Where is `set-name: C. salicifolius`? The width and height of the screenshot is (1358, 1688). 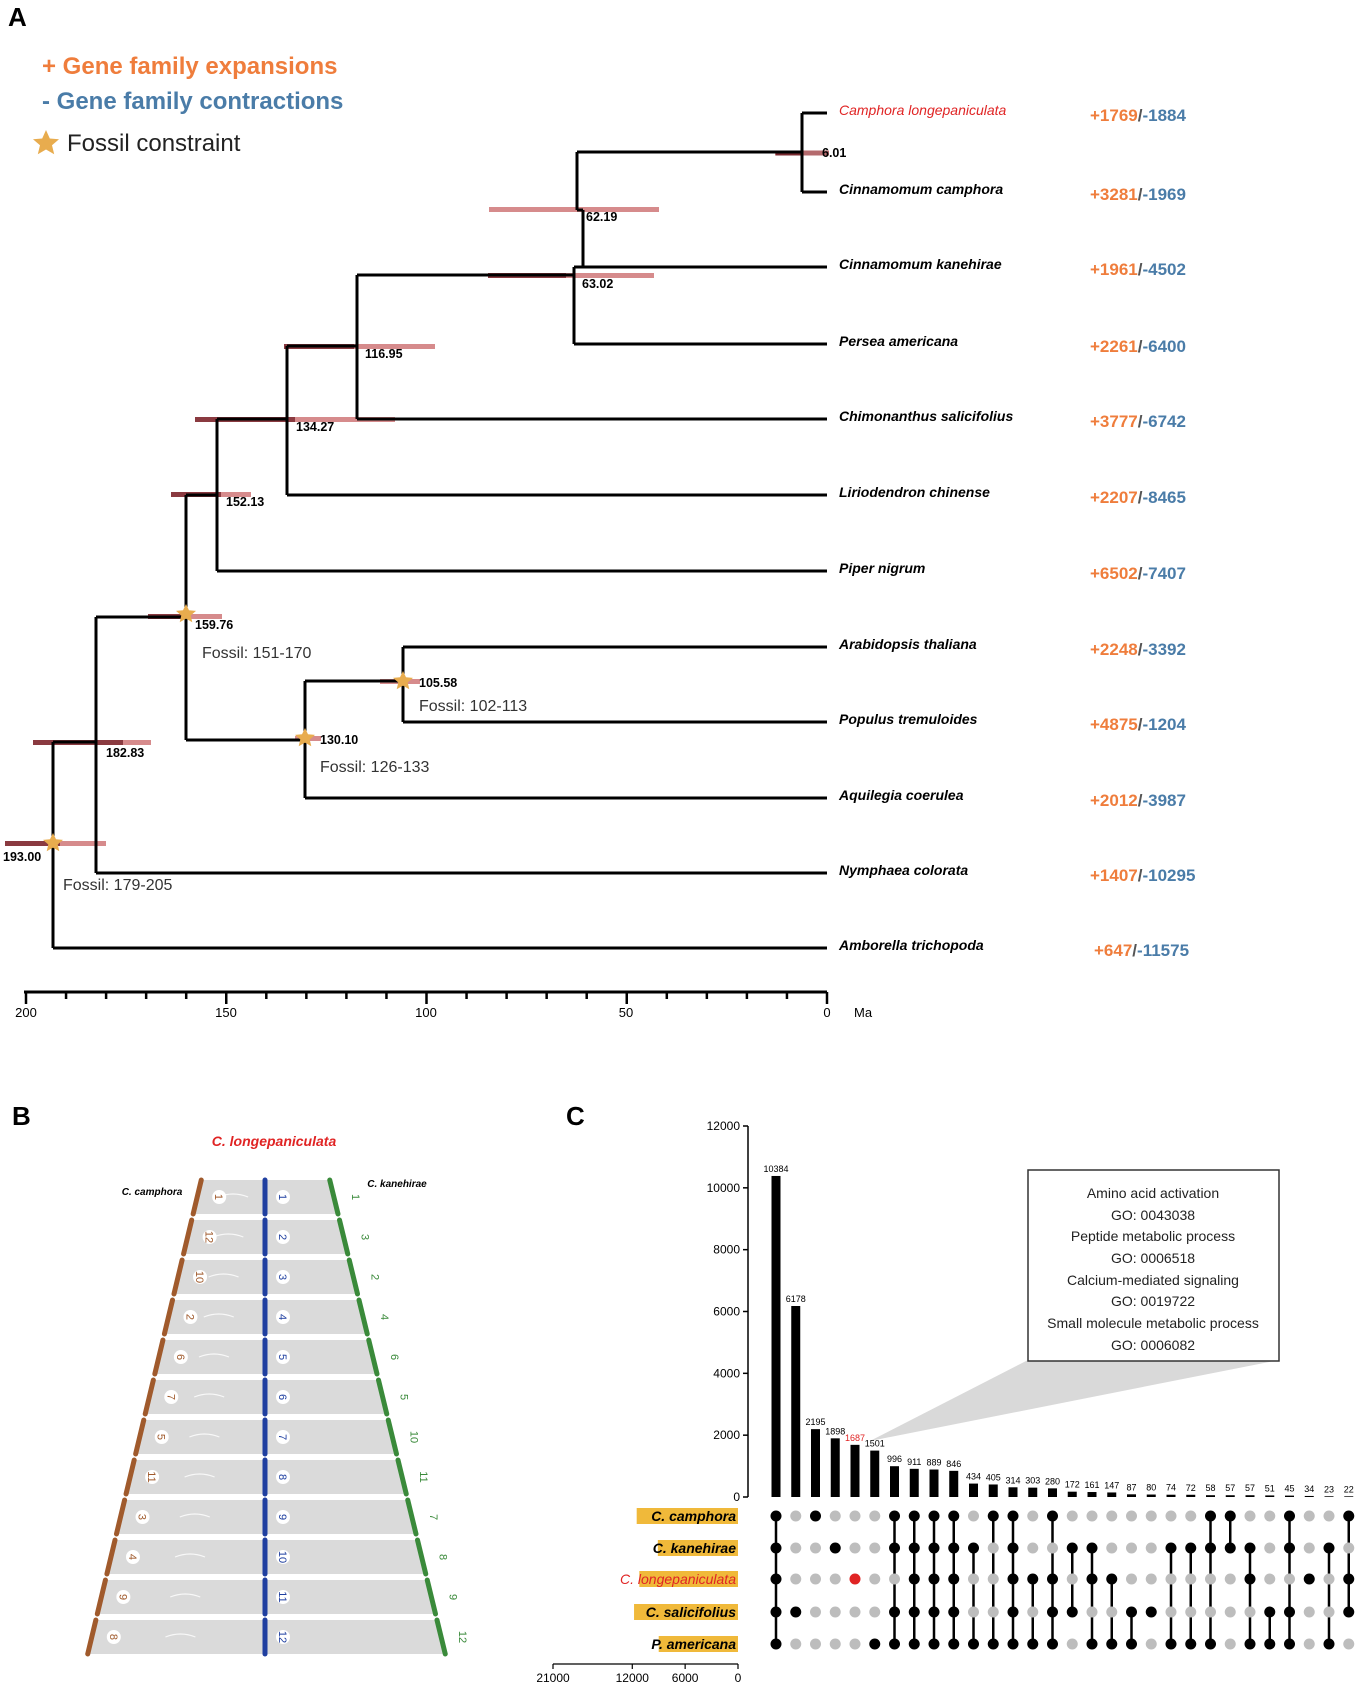 set-name: C. salicifolius is located at coordinates (691, 1612).